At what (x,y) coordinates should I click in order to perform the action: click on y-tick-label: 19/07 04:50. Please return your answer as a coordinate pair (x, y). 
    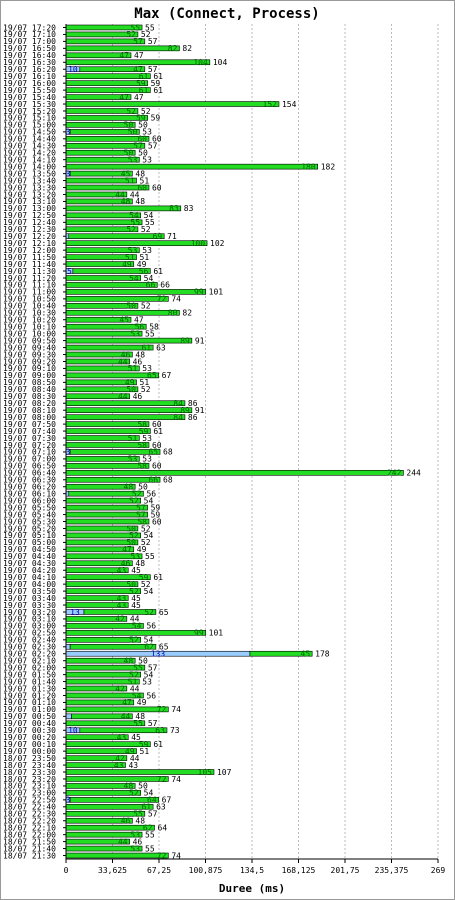
    Looking at the image, I should click on (29, 549).